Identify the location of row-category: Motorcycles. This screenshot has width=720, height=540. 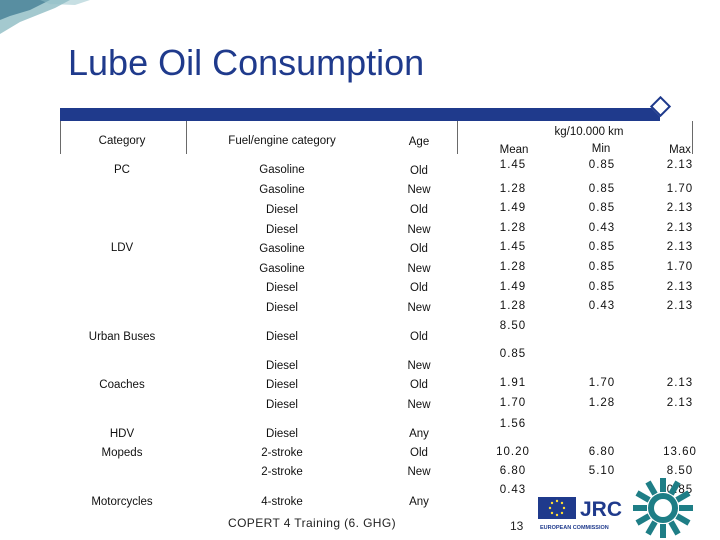
(122, 502).